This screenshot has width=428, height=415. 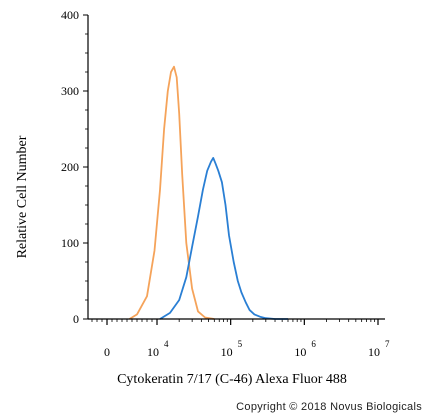 What do you see at coordinates (76, 319) in the screenshot?
I see `y-tick-label: 0` at bounding box center [76, 319].